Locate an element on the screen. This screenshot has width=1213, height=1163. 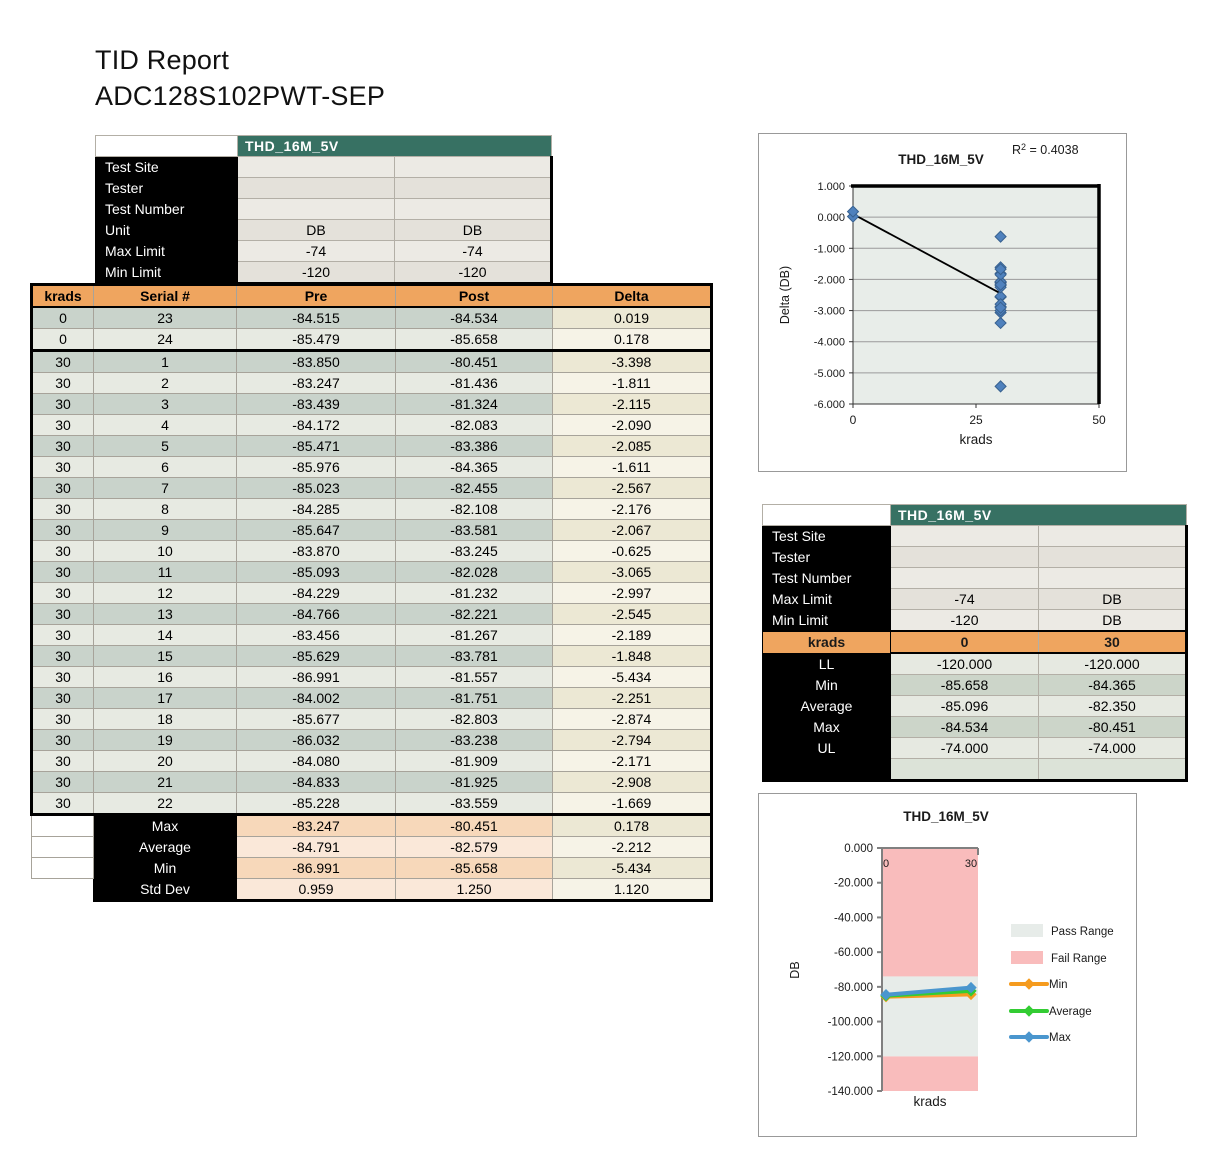
r-squared-annotation: R2 = 0.4038 is located at coordinates (1045, 149).